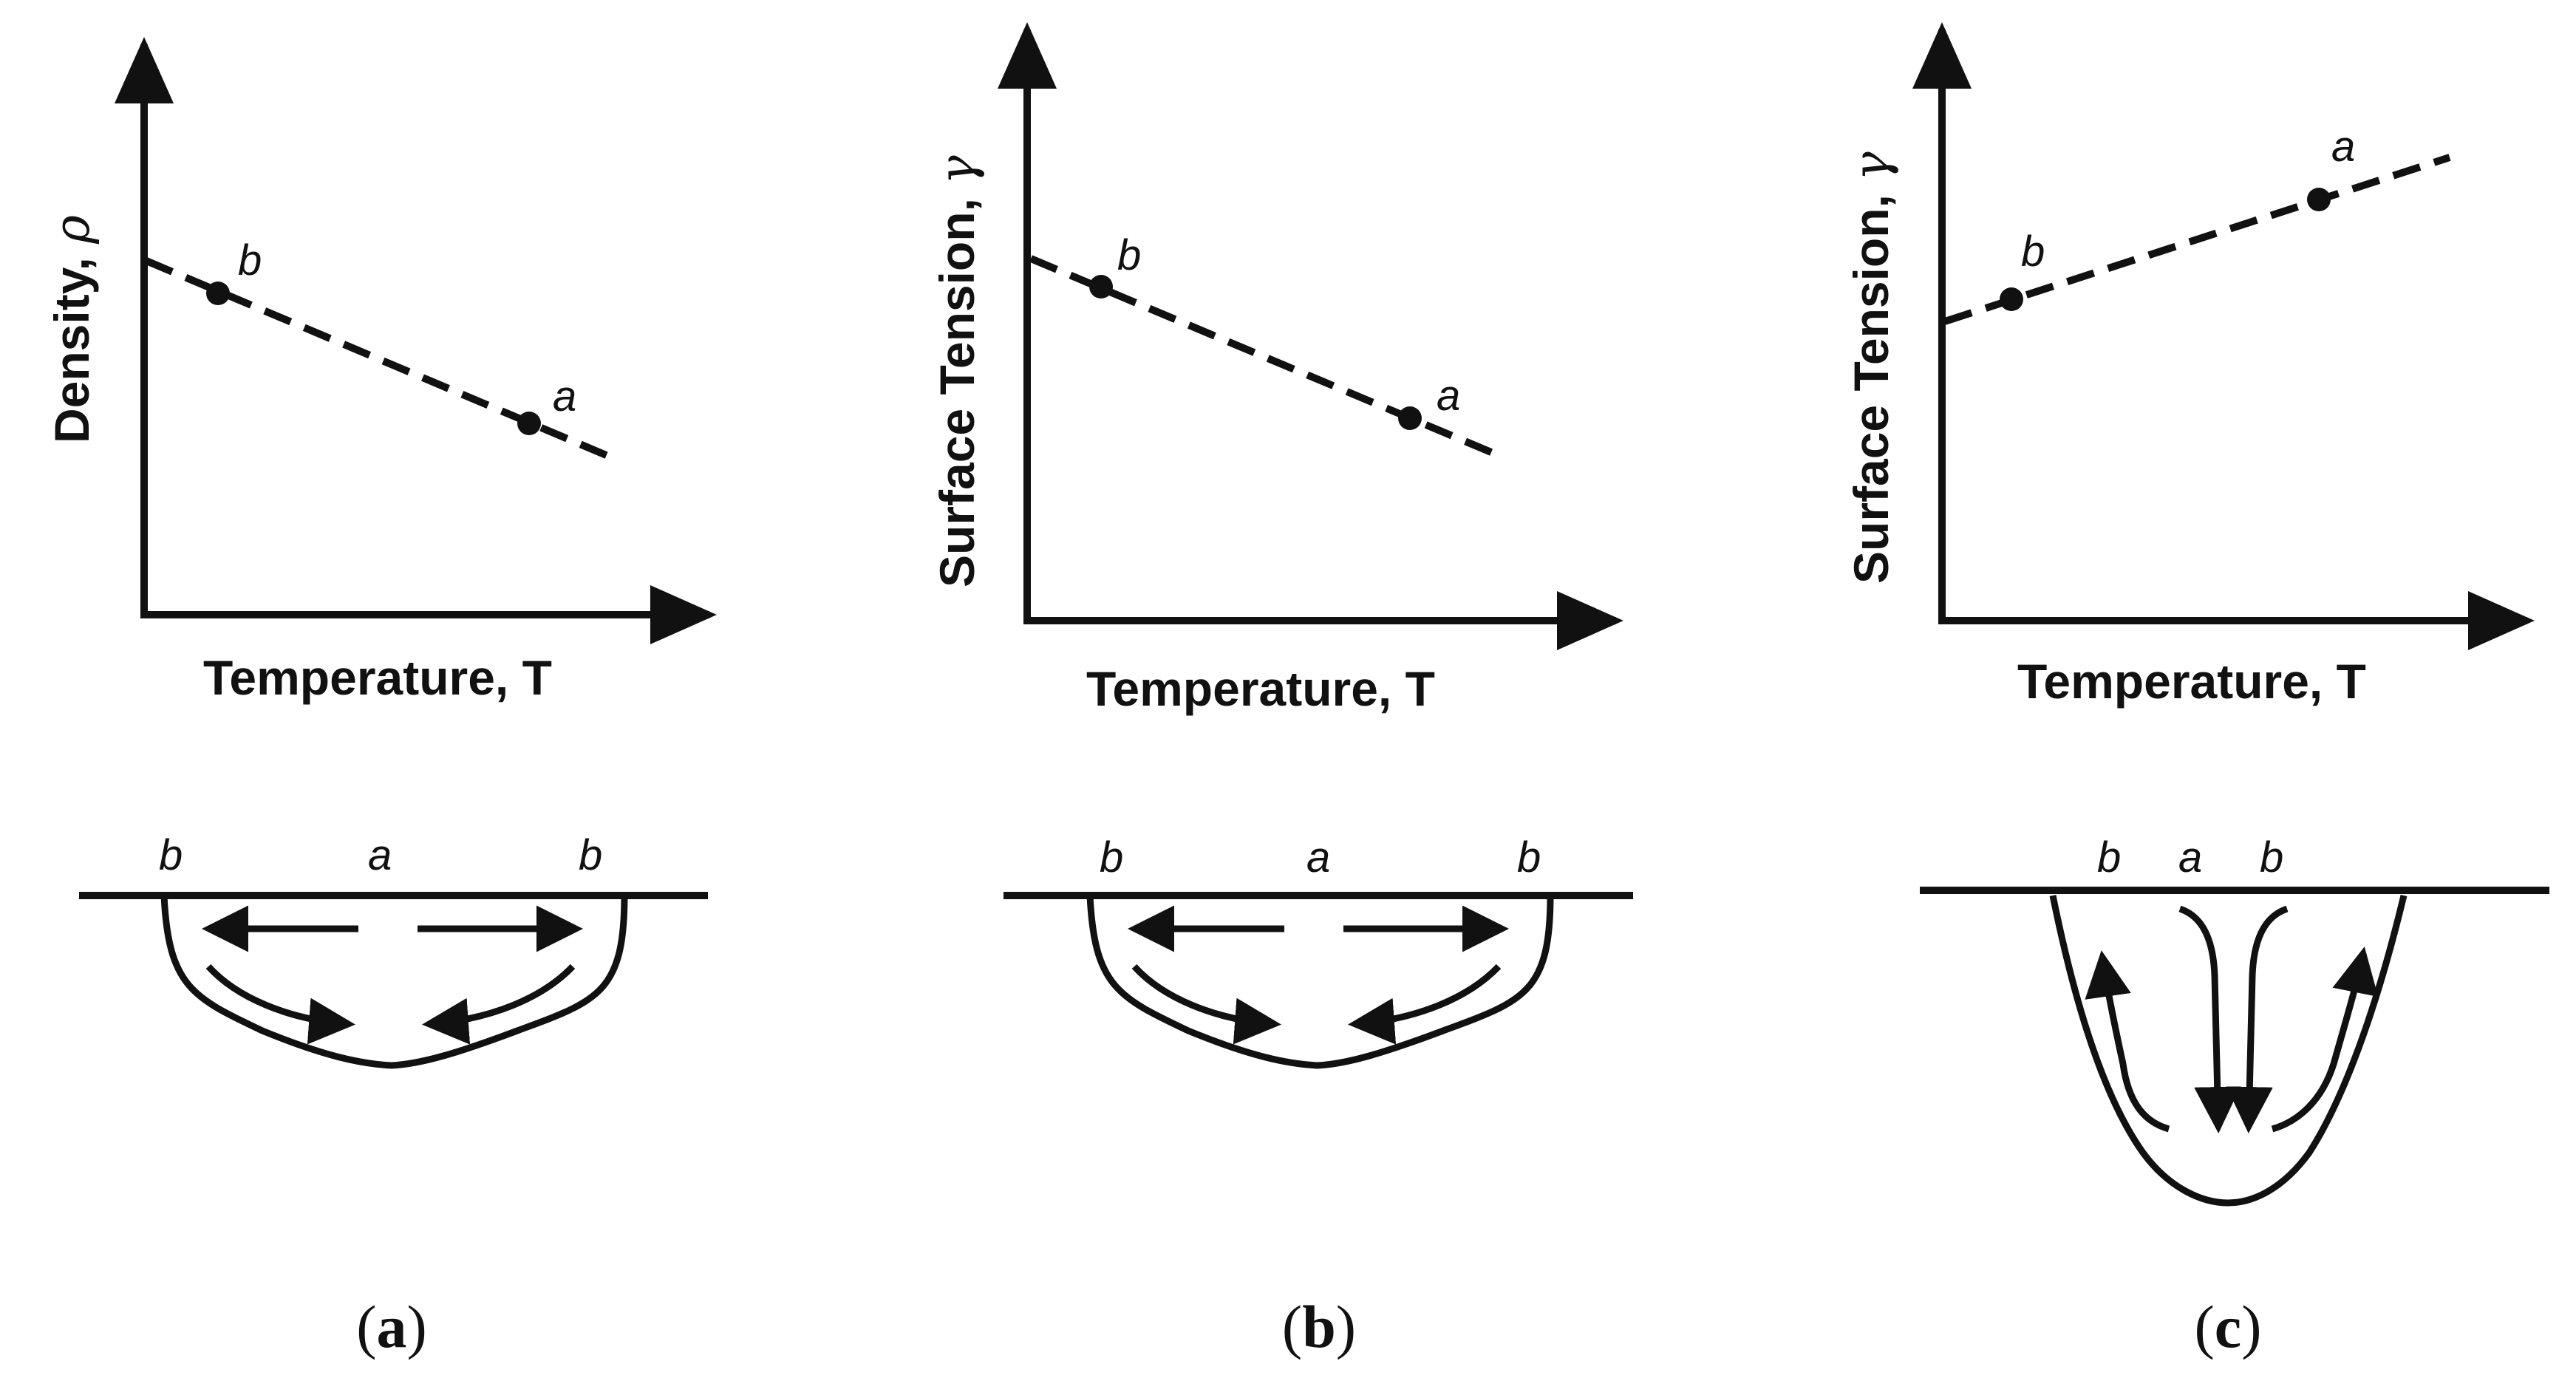  I want to click on center-flow-arrow-left, so click(2209, 1019).